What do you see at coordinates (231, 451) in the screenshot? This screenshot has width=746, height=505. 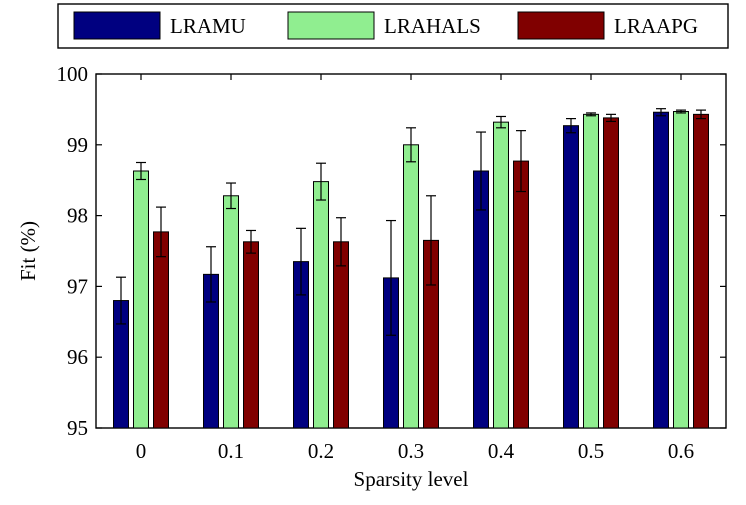 I see `x-tick-label: 0.1` at bounding box center [231, 451].